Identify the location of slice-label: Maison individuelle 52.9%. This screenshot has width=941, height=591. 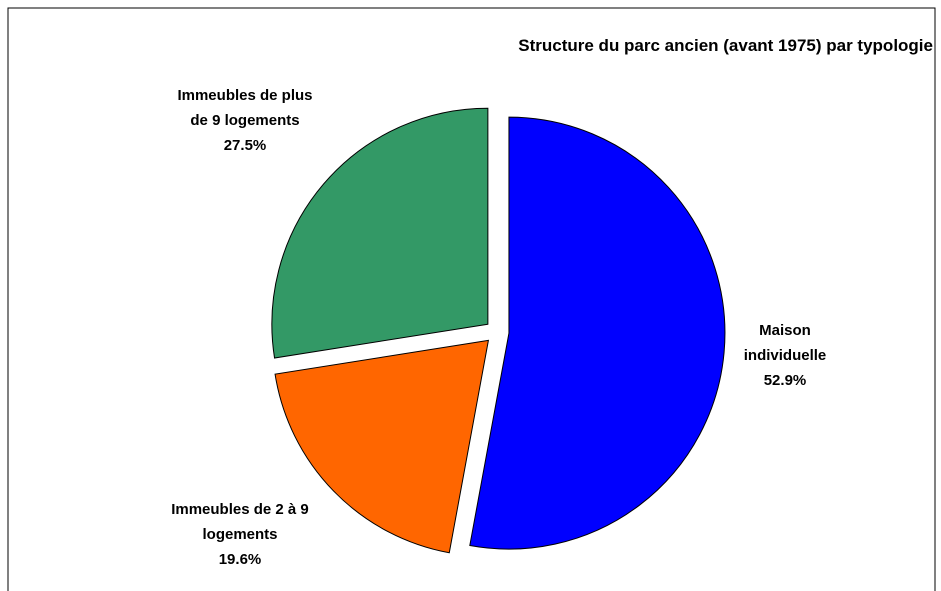
(785, 355).